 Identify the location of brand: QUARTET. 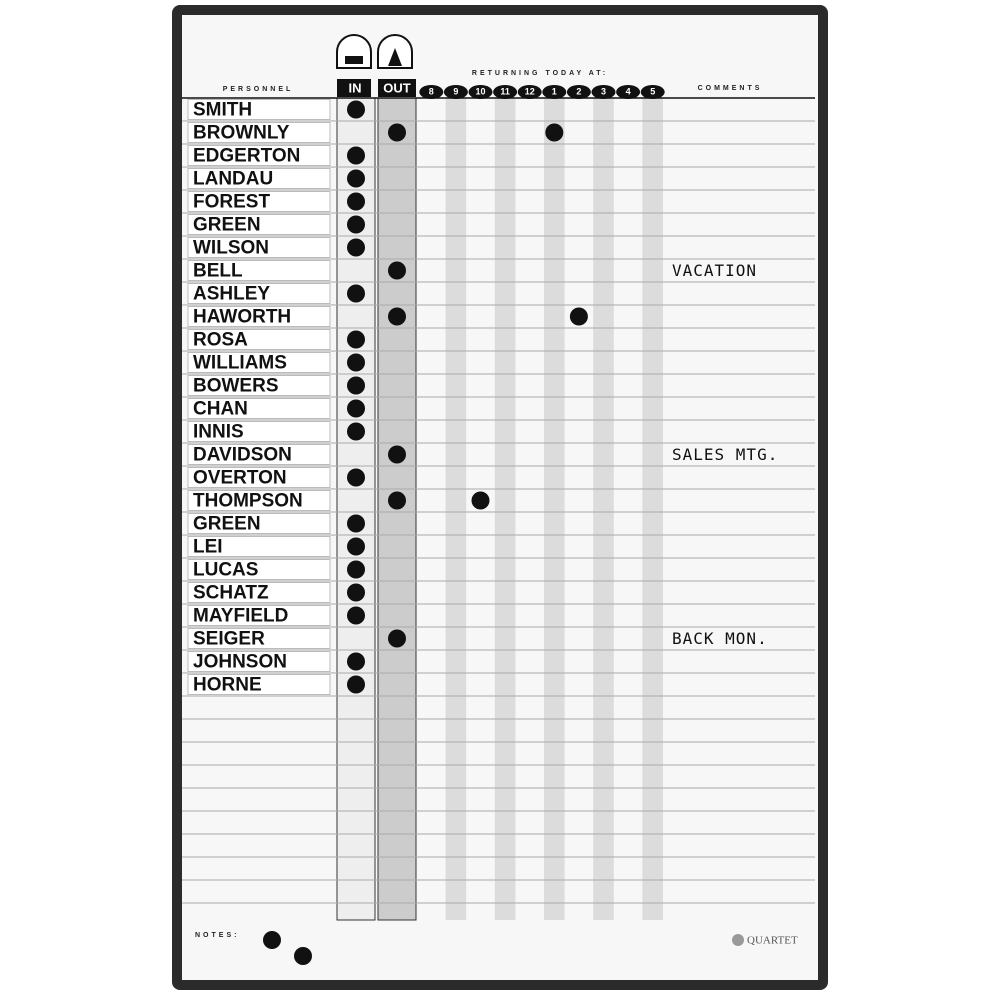
(772, 941).